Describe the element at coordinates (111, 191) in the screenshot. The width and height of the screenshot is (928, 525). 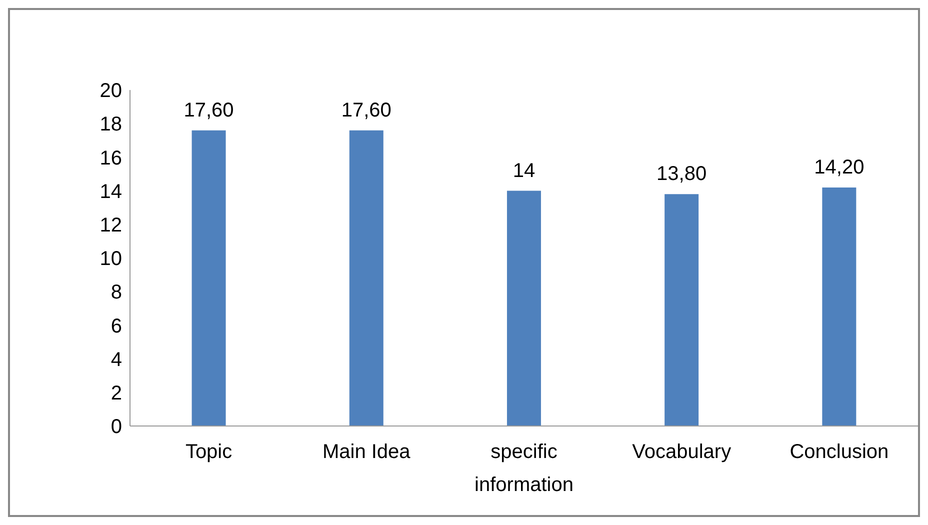
I see `y-tick-label: 14` at that location.